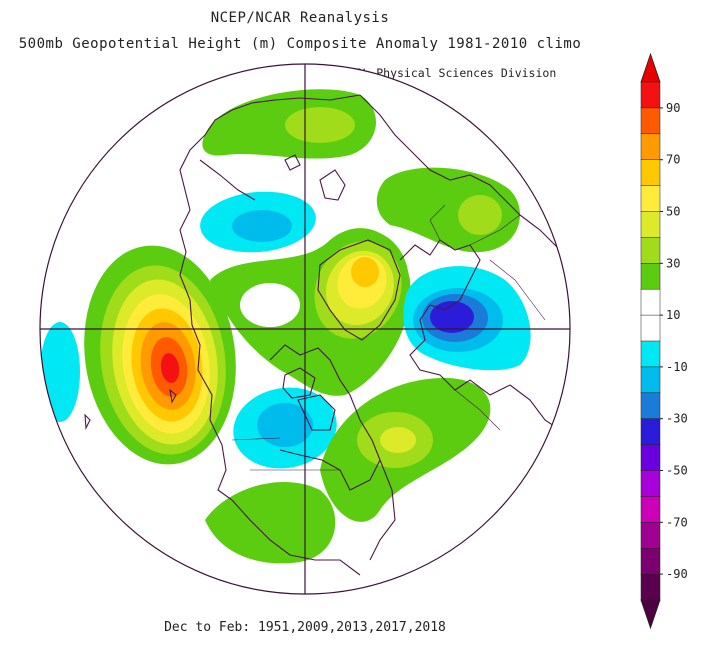  I want to click on anomaly-siberia-arctic-high, so click(289, 124).